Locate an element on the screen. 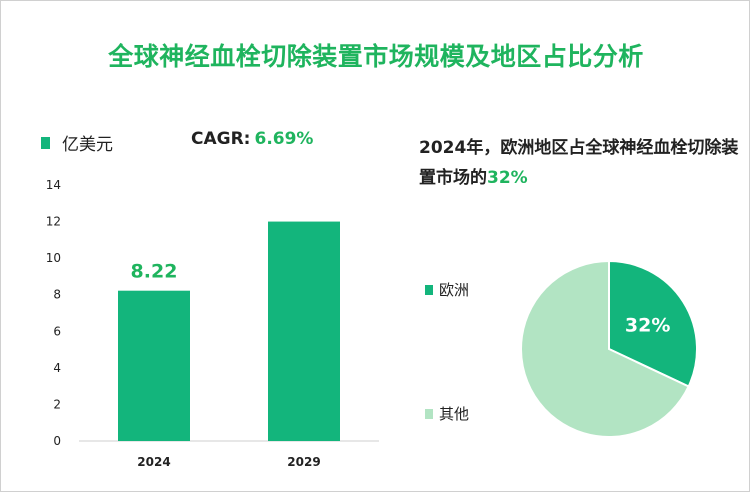 The image size is (750, 492). y-tick-label: 10 is located at coordinates (53, 258).